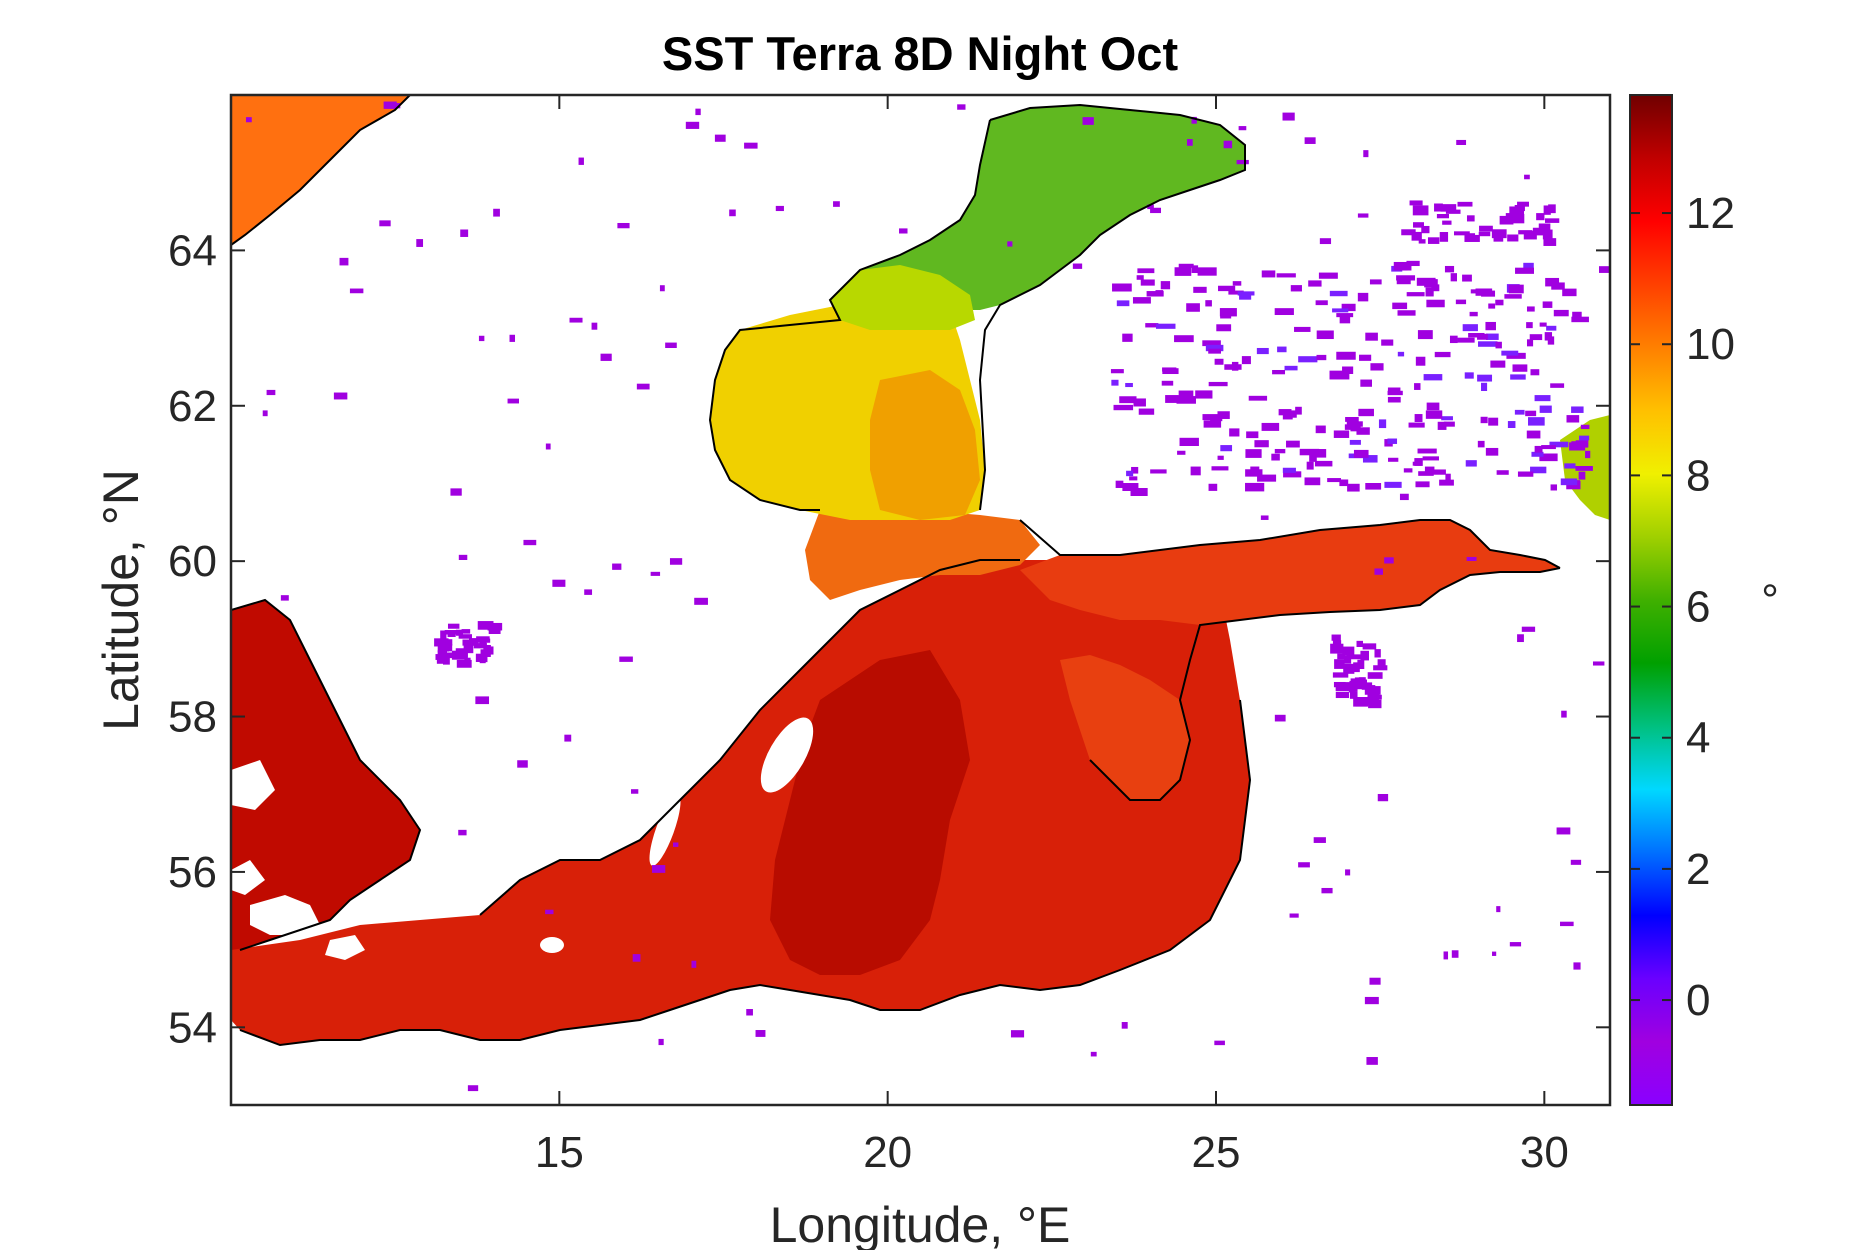 Image resolution: width=1875 pixels, height=1250 pixels. I want to click on colorbar-tick-label: 8, so click(1698, 475).